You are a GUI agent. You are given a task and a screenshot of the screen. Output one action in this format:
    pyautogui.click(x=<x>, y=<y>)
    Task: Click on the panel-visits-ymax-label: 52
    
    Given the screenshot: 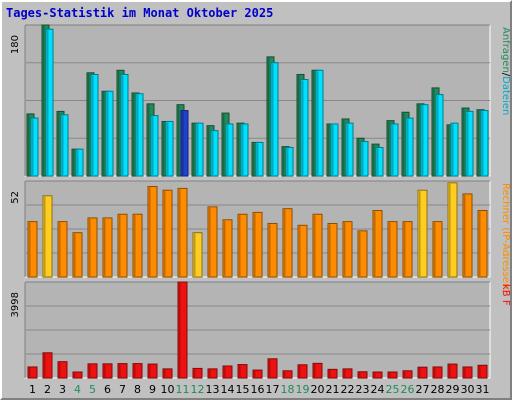 What is the action you would take?
    pyautogui.click(x=15, y=197)
    